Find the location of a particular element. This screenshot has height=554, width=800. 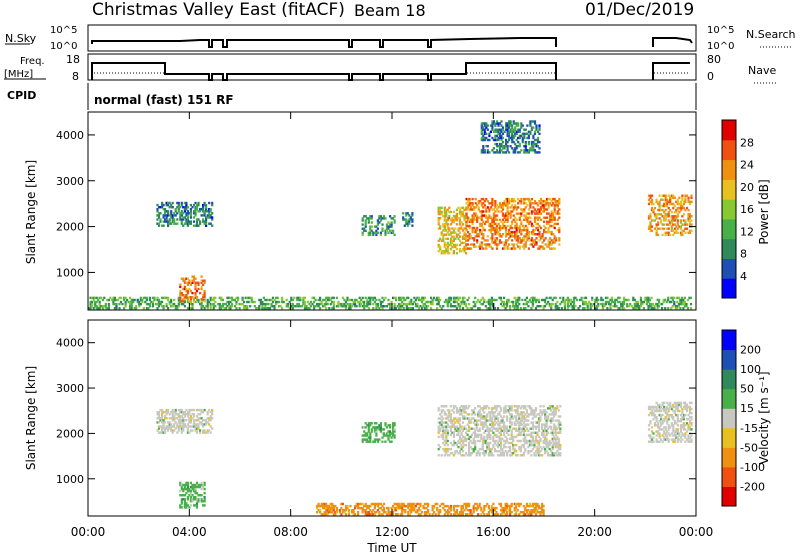

power-colorbar-label: Power [dB] is located at coordinates (764, 211).